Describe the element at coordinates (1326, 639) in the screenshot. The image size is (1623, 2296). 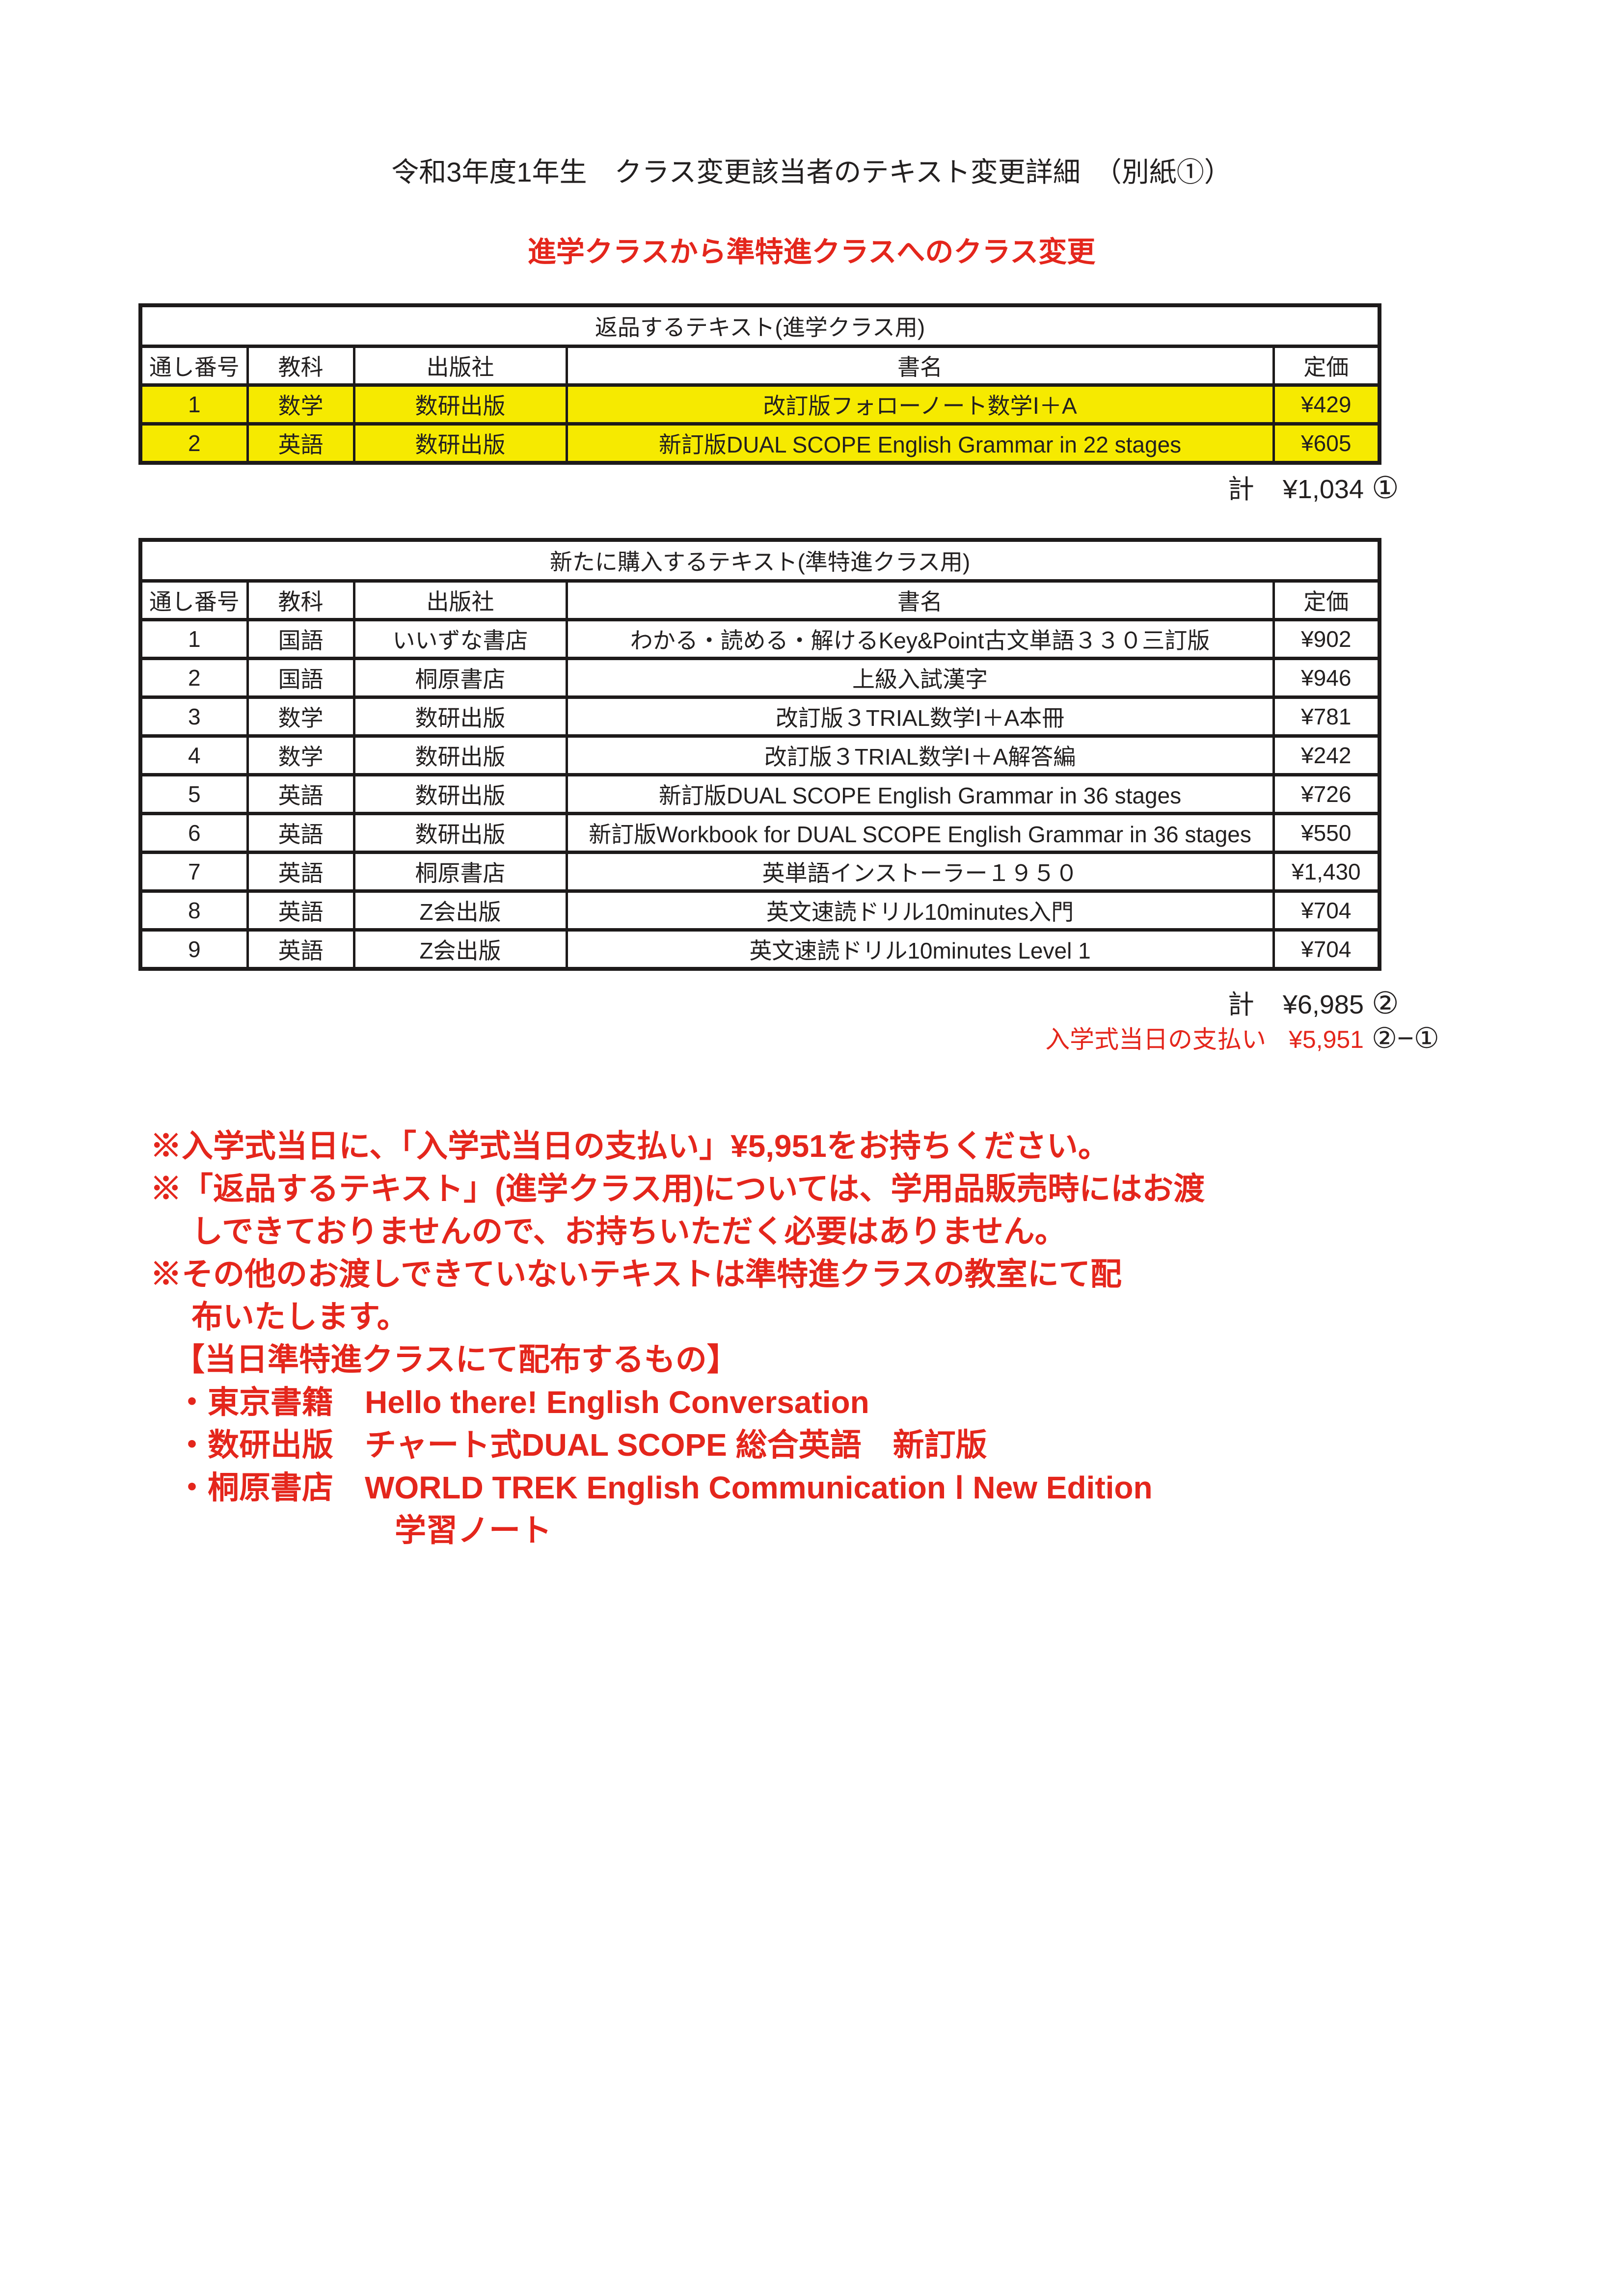
I see `cell-price: ¥902` at that location.